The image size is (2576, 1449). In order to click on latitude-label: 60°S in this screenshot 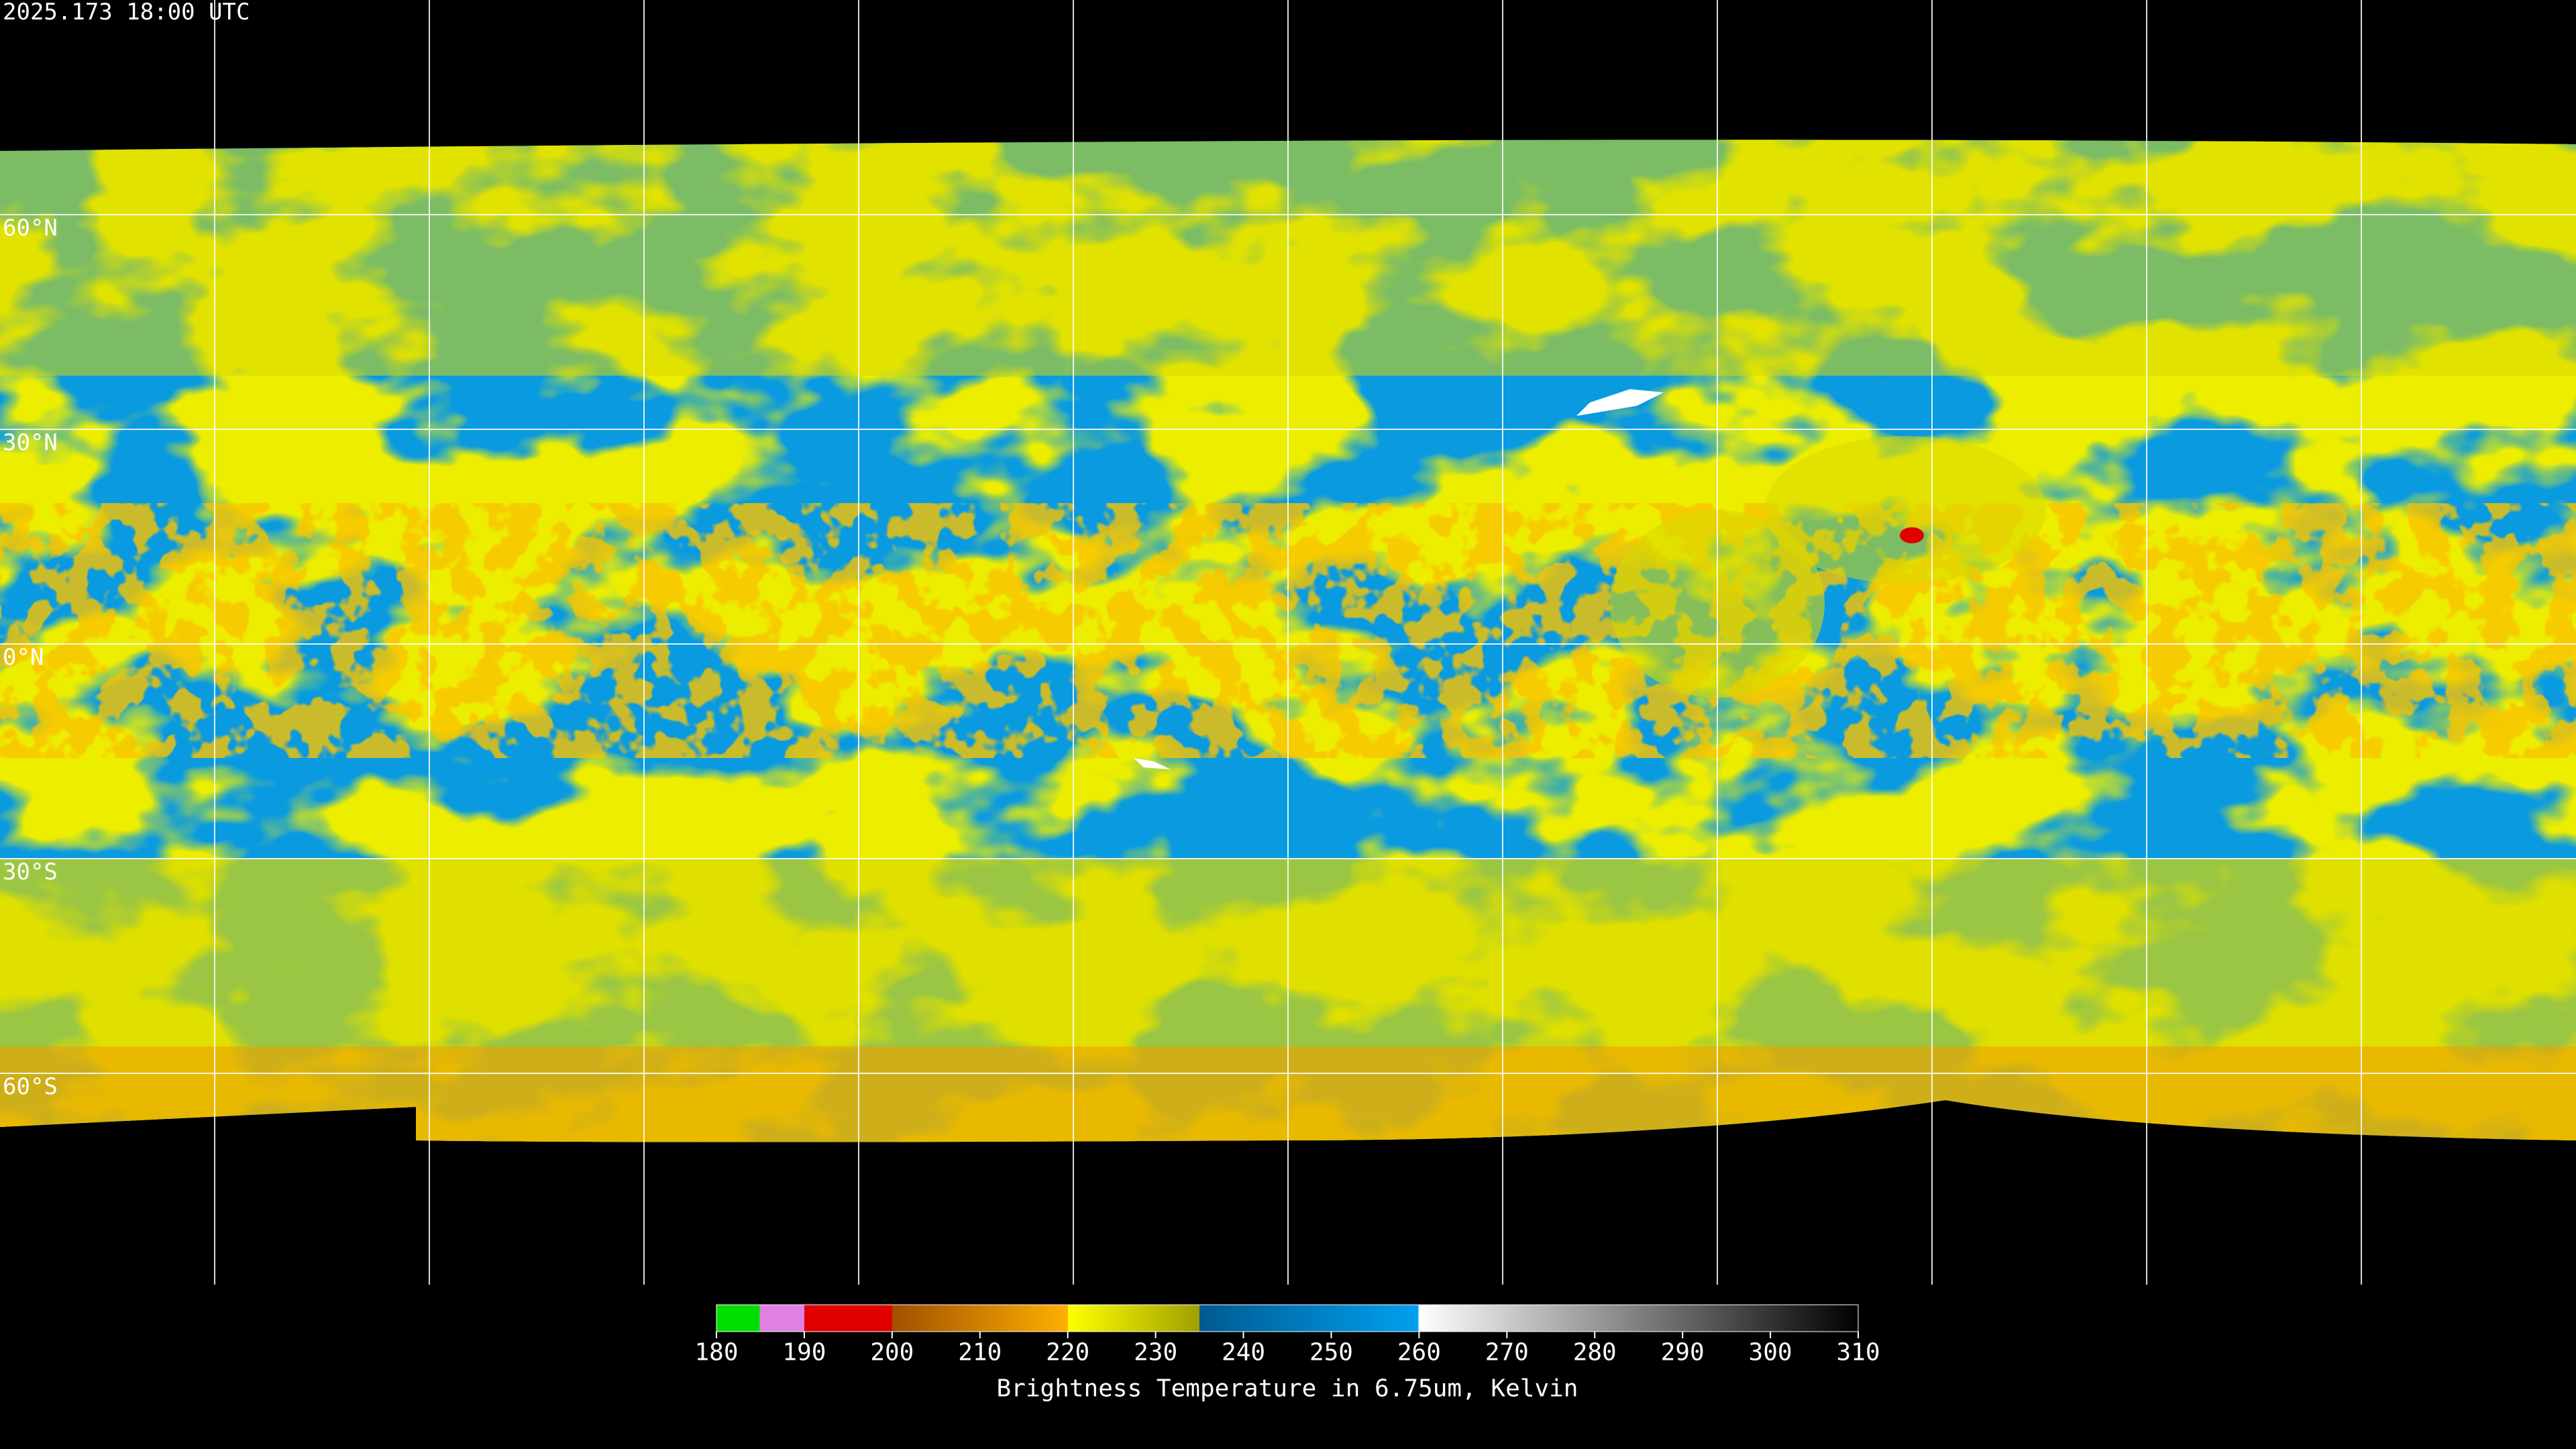, I will do `click(30, 1086)`.